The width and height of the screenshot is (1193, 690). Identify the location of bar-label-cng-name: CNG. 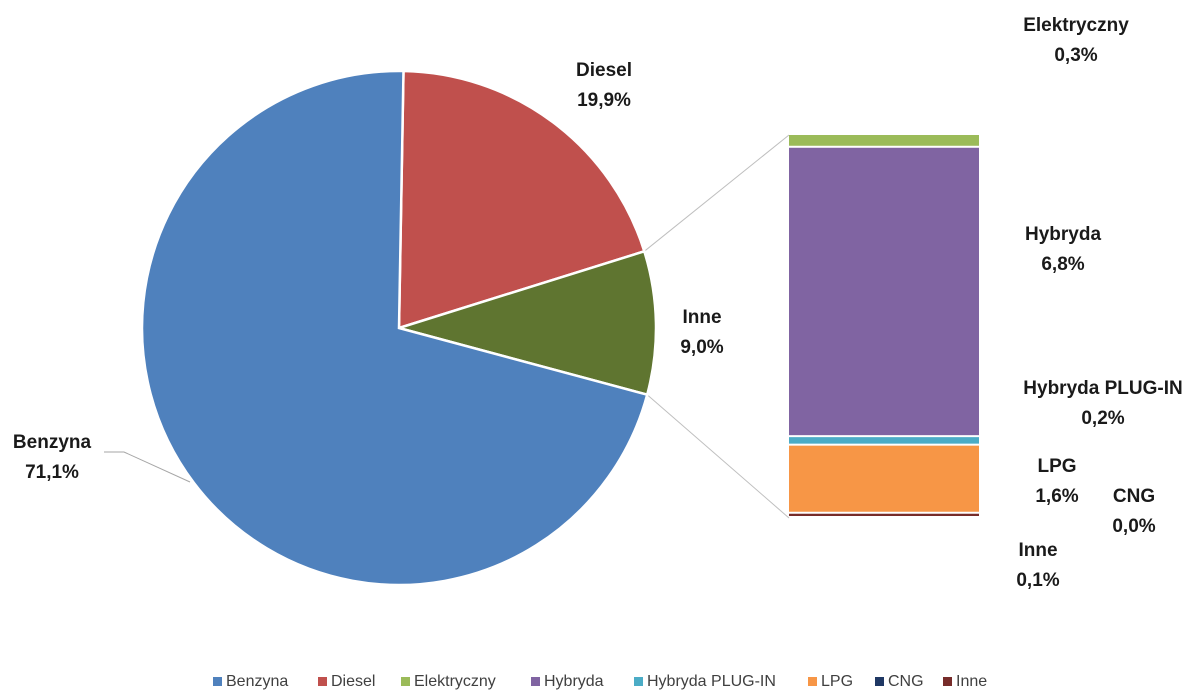
(1134, 496).